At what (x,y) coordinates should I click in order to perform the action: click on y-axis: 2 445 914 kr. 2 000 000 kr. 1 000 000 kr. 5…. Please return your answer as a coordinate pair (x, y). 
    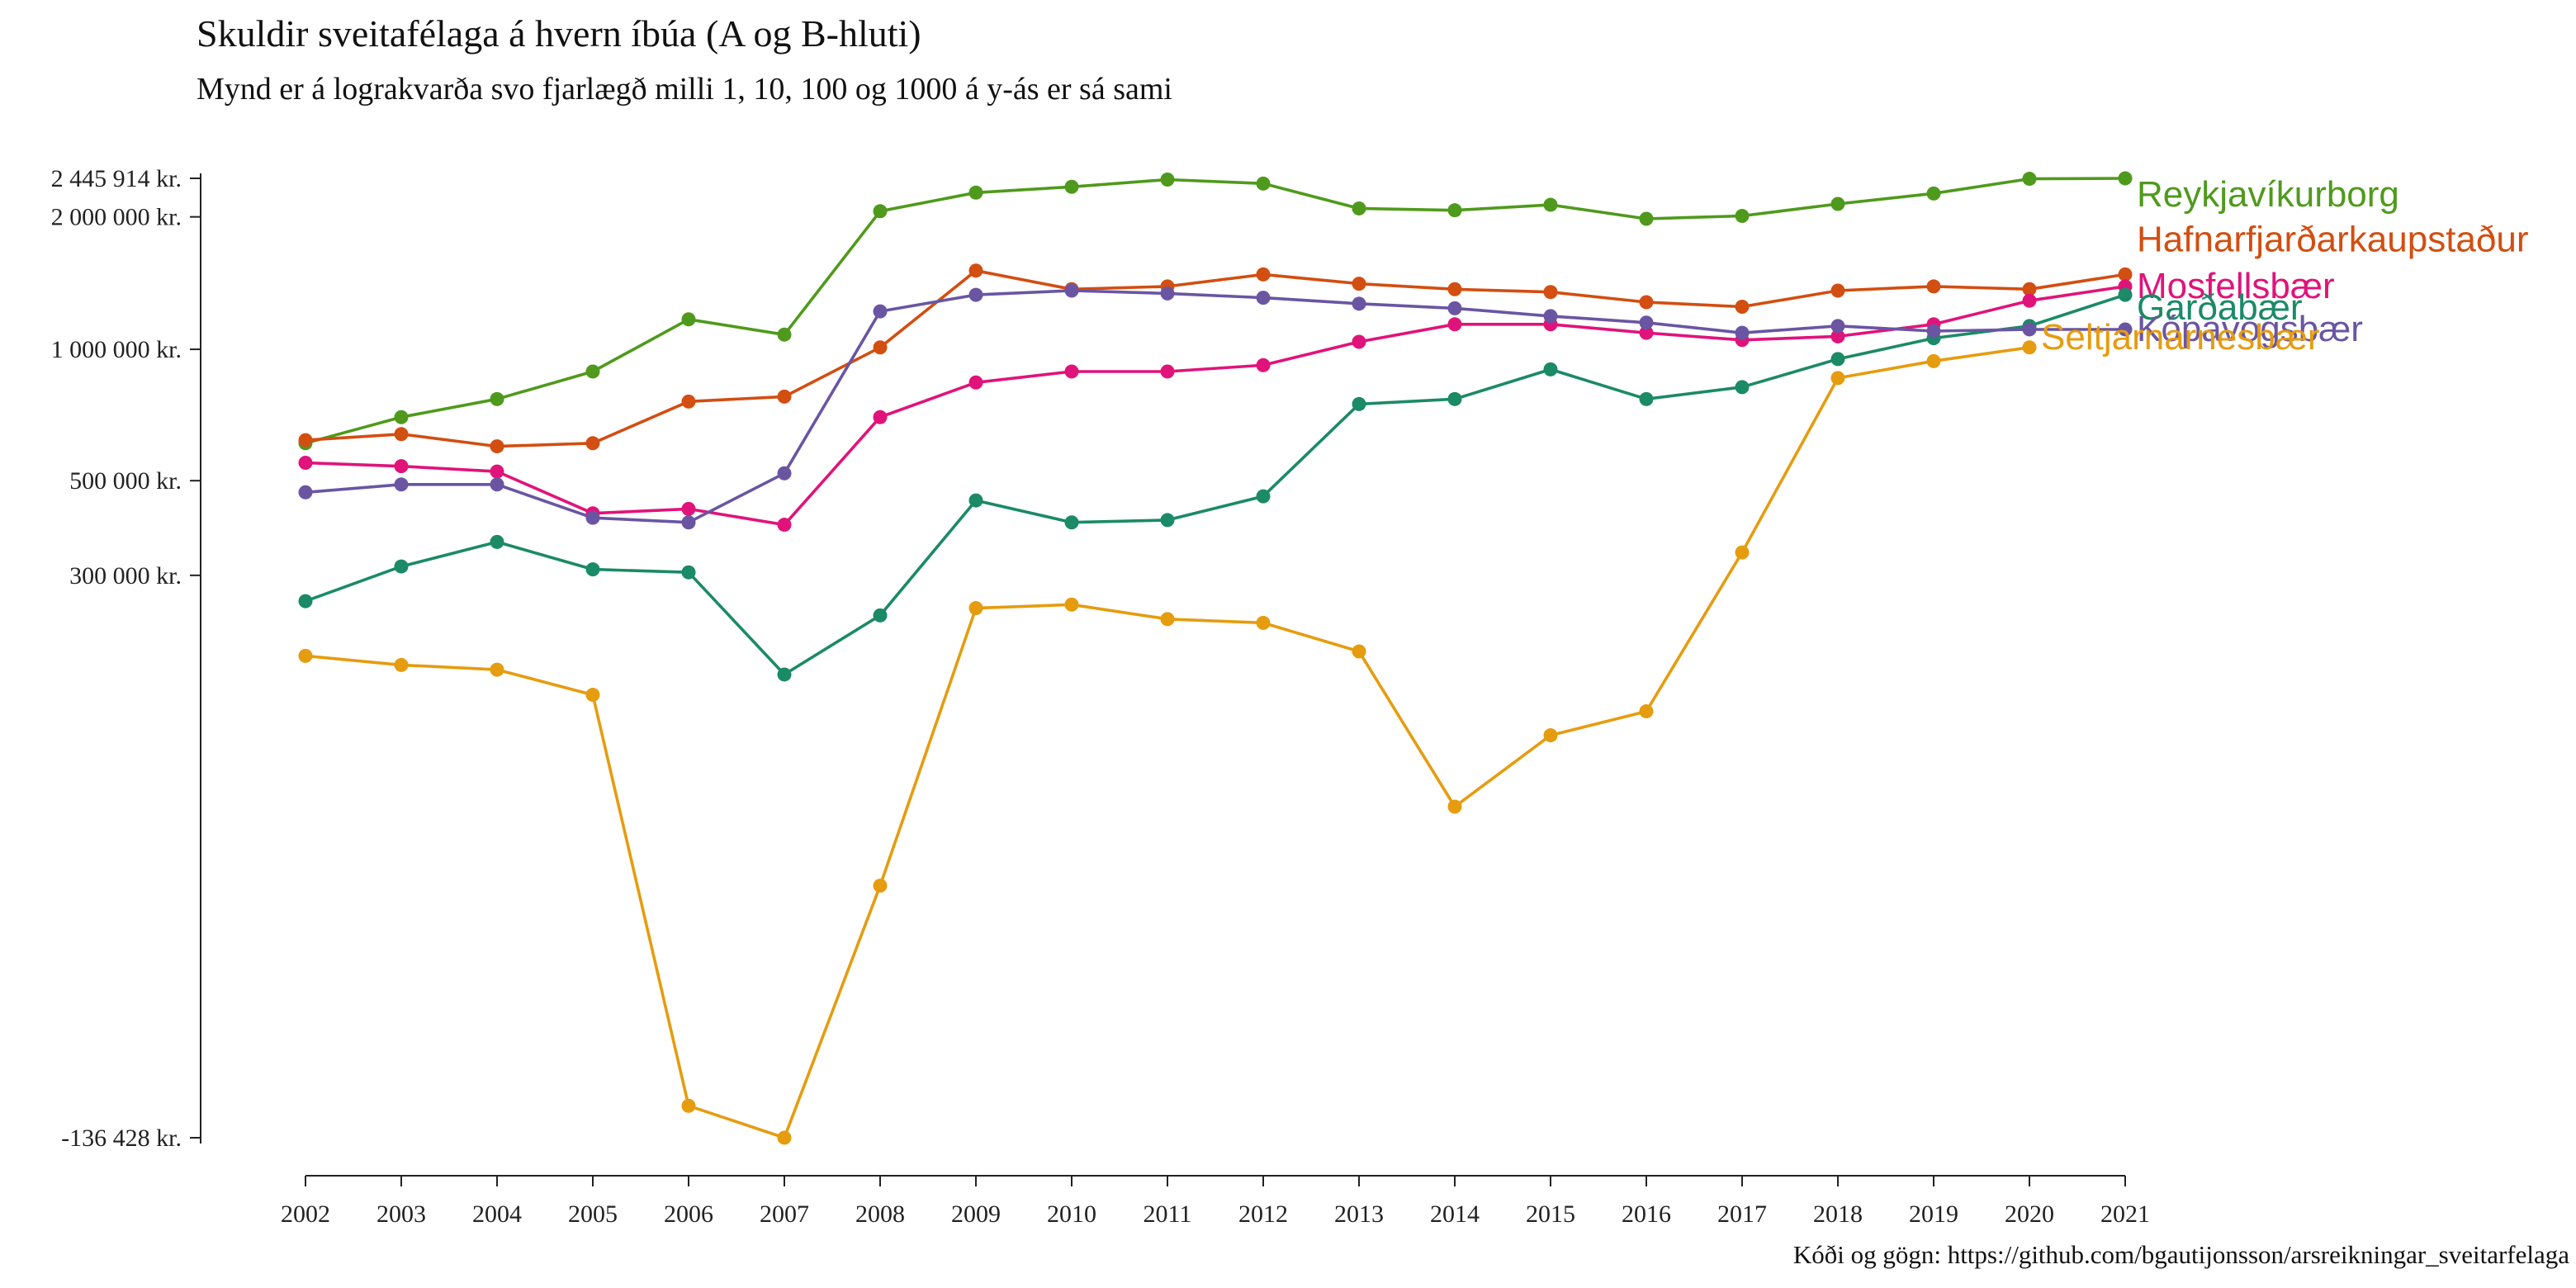
    Looking at the image, I should click on (126, 658).